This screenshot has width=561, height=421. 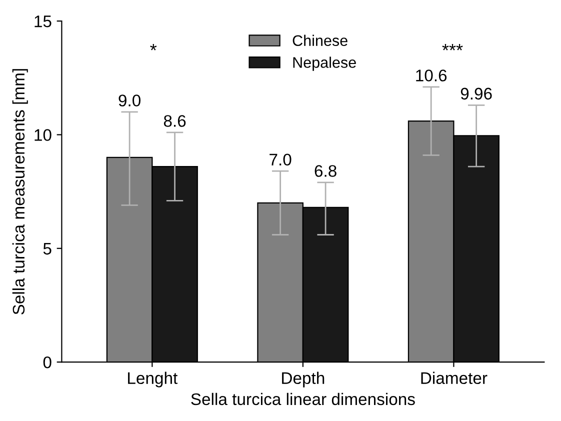 I want to click on y-tick-label: 5, so click(x=47, y=248).